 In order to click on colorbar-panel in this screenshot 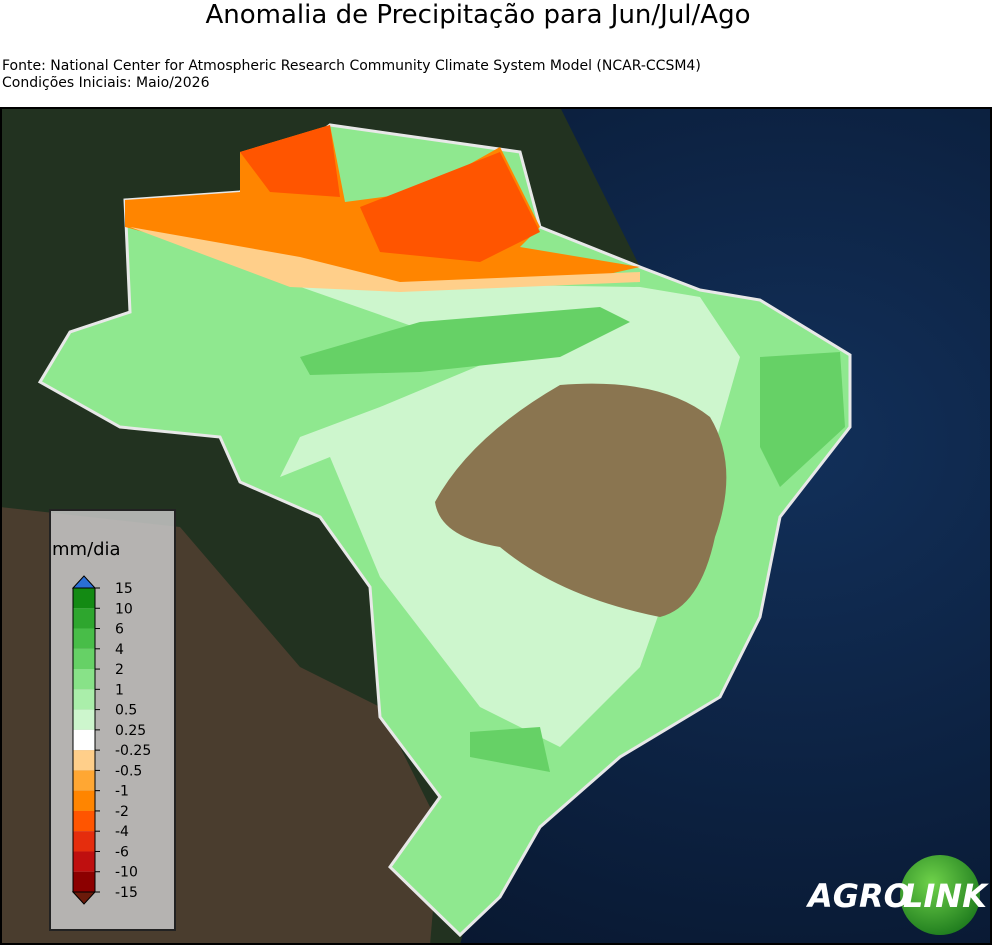, I will do `click(112, 720)`.